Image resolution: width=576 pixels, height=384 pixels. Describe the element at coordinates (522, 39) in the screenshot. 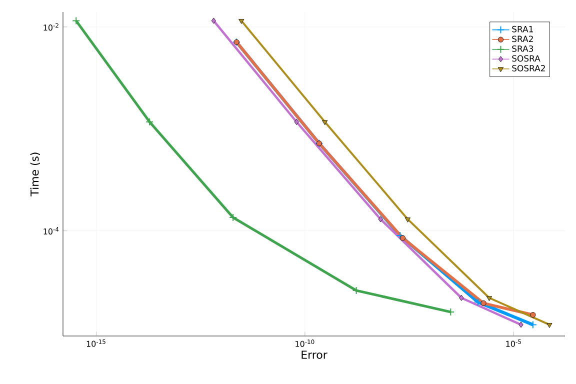

I see `legend-label: SRA2` at that location.